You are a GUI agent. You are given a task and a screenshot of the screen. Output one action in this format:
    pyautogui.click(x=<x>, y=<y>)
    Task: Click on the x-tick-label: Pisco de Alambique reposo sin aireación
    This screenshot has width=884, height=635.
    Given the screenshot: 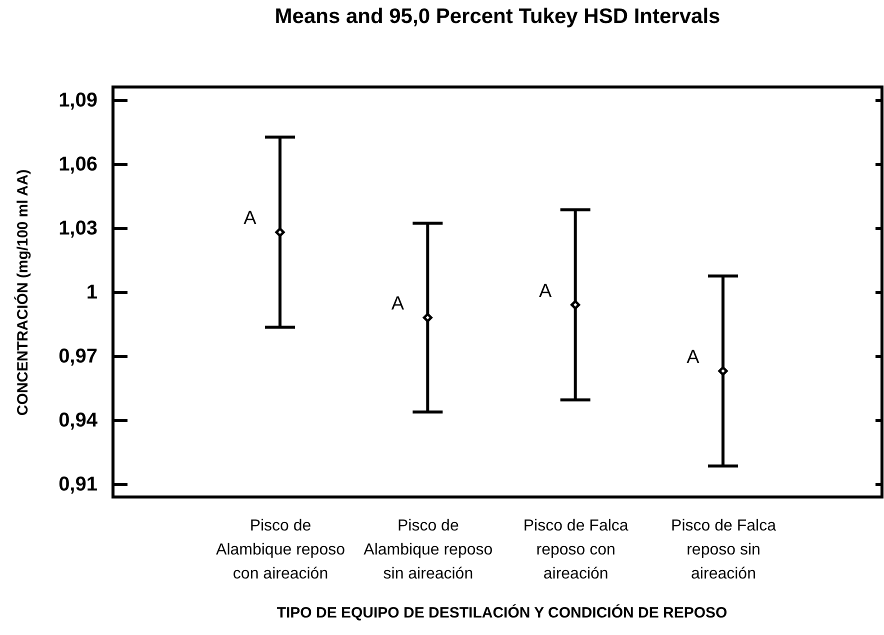 What is the action you would take?
    pyautogui.click(x=428, y=550)
    